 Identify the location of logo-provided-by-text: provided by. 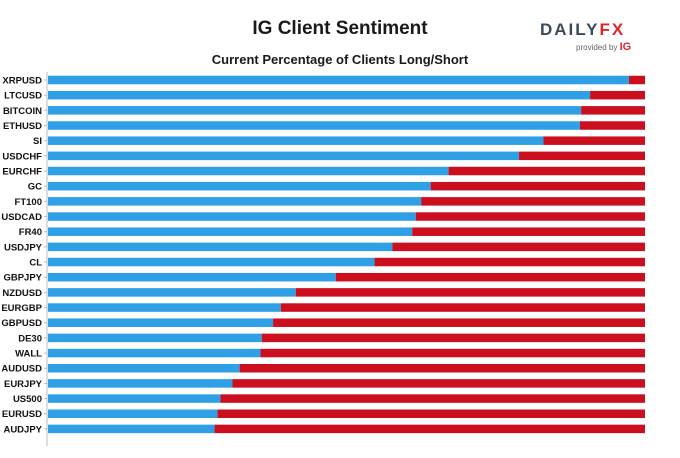
(597, 47).